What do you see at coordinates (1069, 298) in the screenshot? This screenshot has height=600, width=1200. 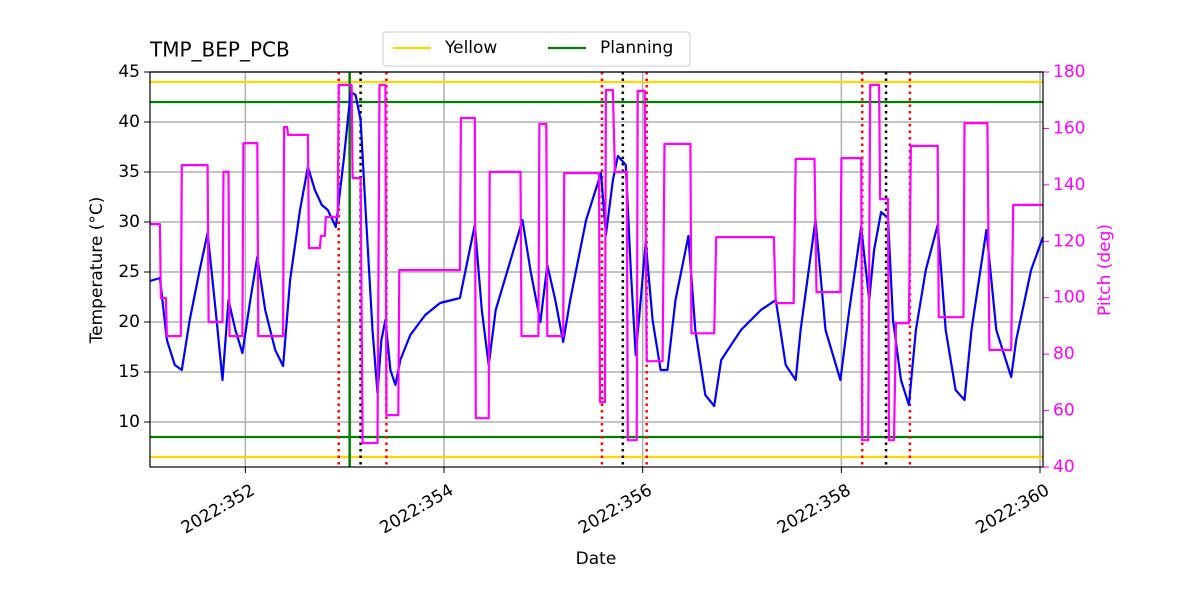 I see `y2-tick-label: 100` at bounding box center [1069, 298].